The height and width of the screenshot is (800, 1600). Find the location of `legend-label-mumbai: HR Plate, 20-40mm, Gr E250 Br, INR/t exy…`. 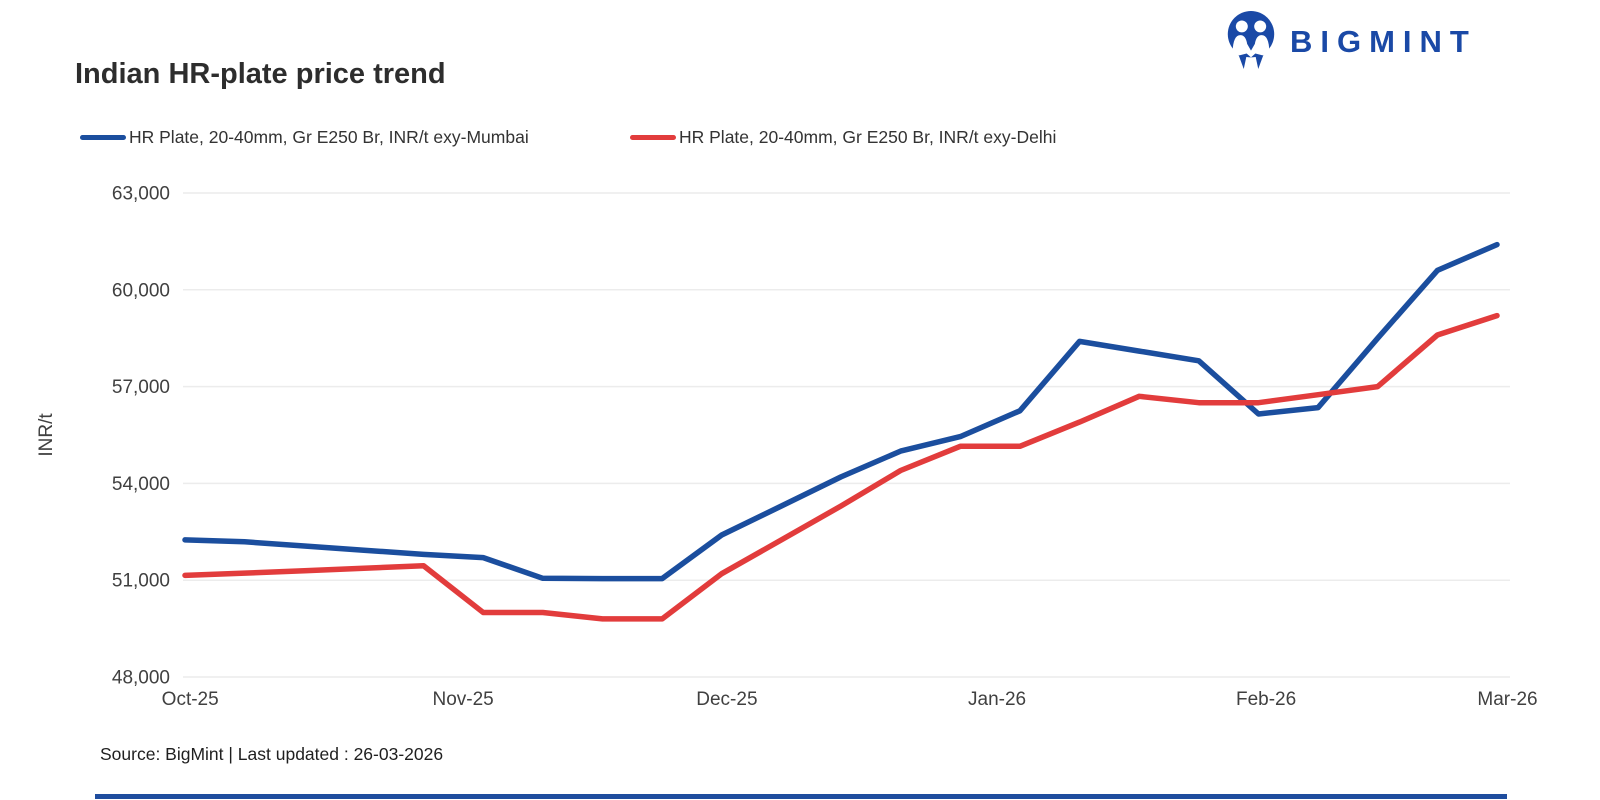

legend-label-mumbai: HR Plate, 20-40mm, Gr E250 Br, INR/t exy… is located at coordinates (329, 137).